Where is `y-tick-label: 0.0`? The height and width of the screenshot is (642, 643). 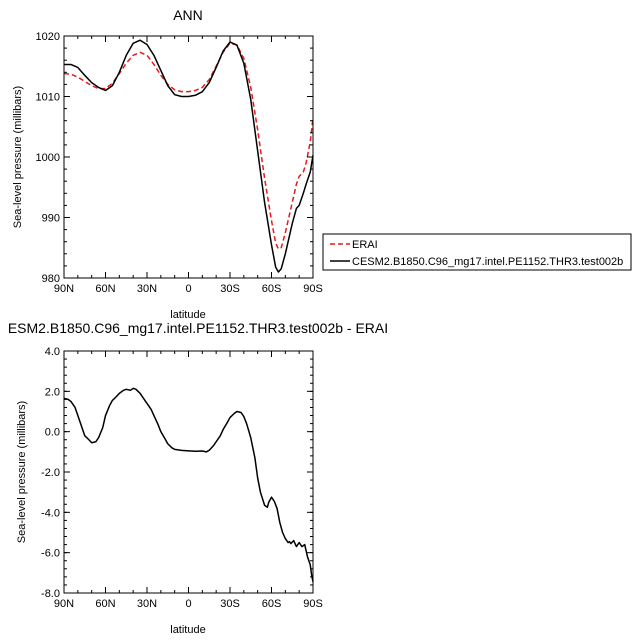
y-tick-label: 0.0 is located at coordinates (52, 433).